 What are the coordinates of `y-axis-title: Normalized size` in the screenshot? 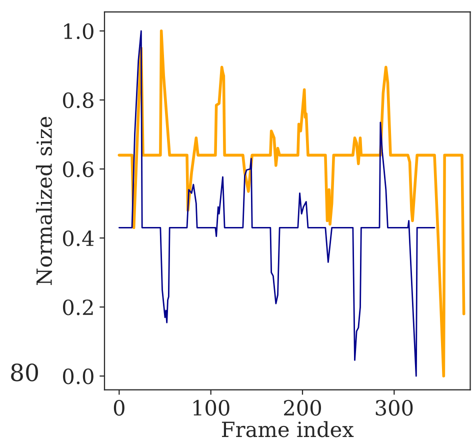 It's located at (44, 200).